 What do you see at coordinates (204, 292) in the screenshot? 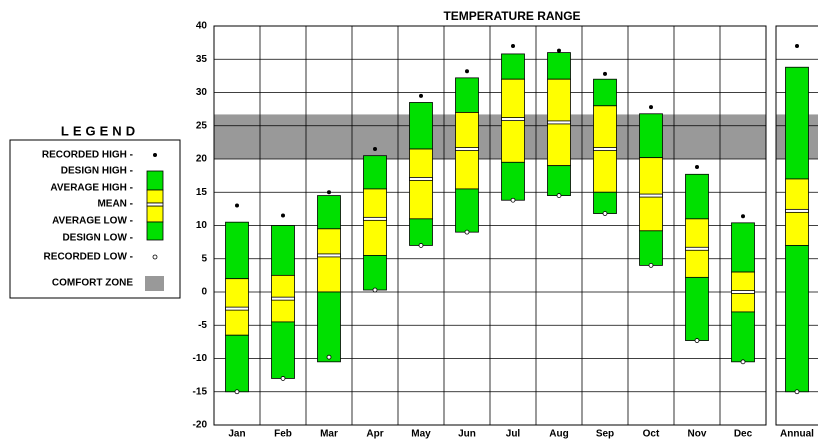
I see `y-tick-label: 0` at bounding box center [204, 292].